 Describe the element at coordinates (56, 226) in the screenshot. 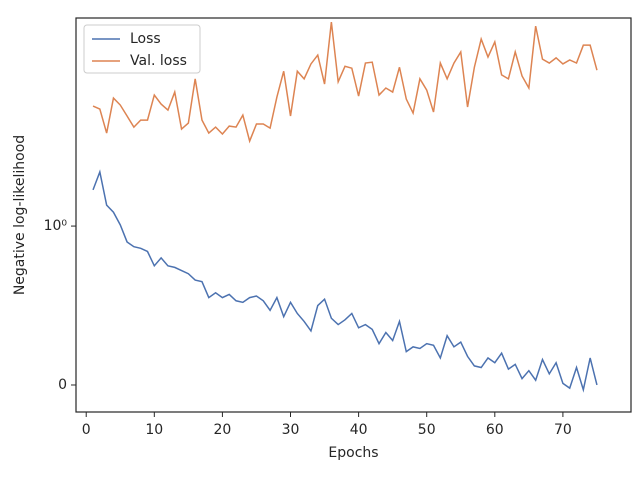

I see `y-tick-label: 10⁰` at that location.